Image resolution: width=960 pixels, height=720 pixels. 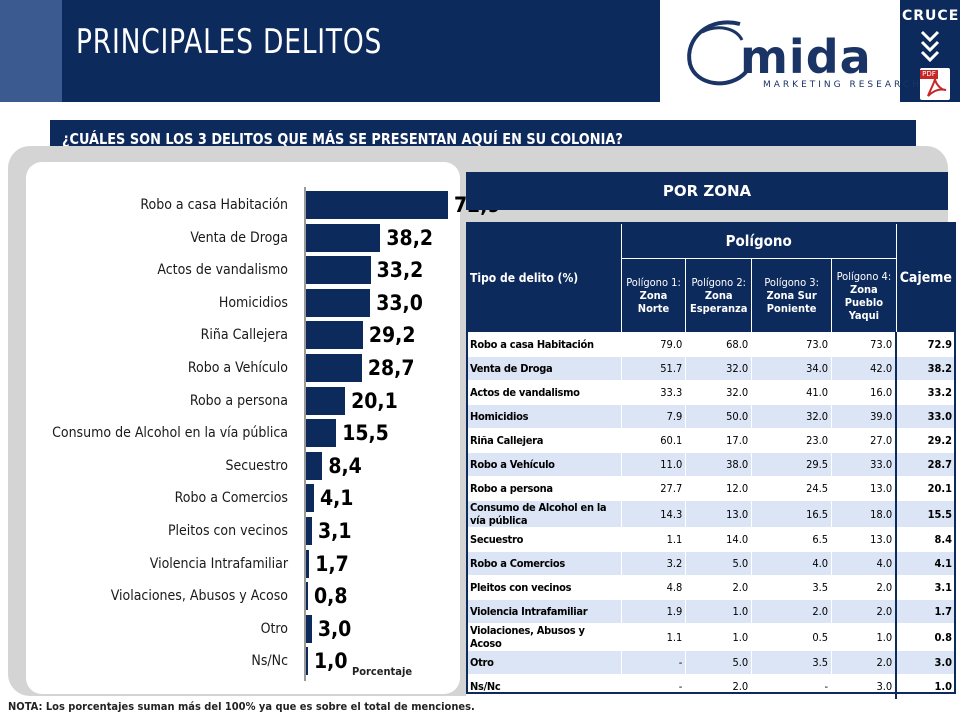 I want to click on row-cajeme: 33.2, so click(x=926, y=392).